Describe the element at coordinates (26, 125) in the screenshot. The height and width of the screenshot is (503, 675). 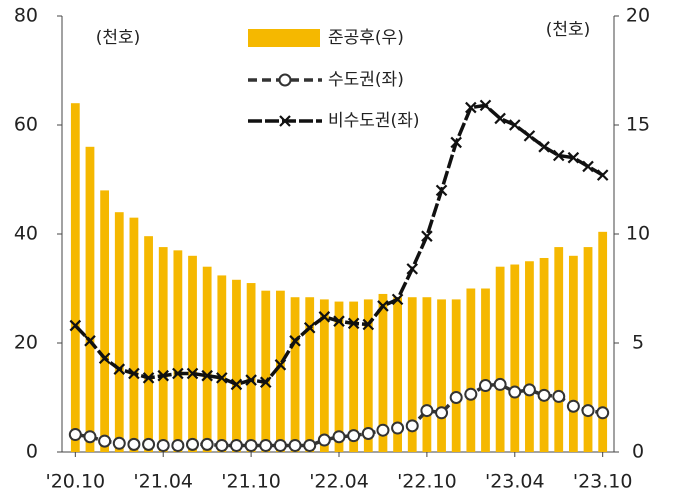
I see `y-tick-label: 60` at that location.